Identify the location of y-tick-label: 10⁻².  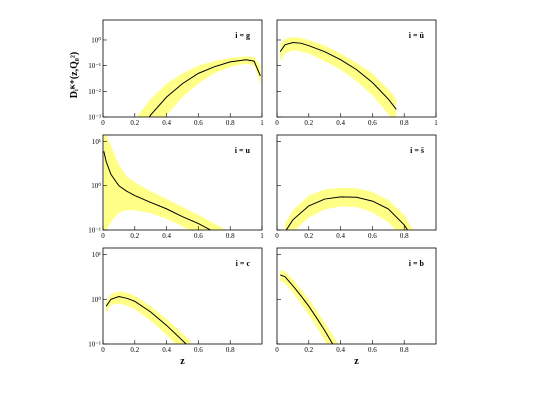
(94, 92).